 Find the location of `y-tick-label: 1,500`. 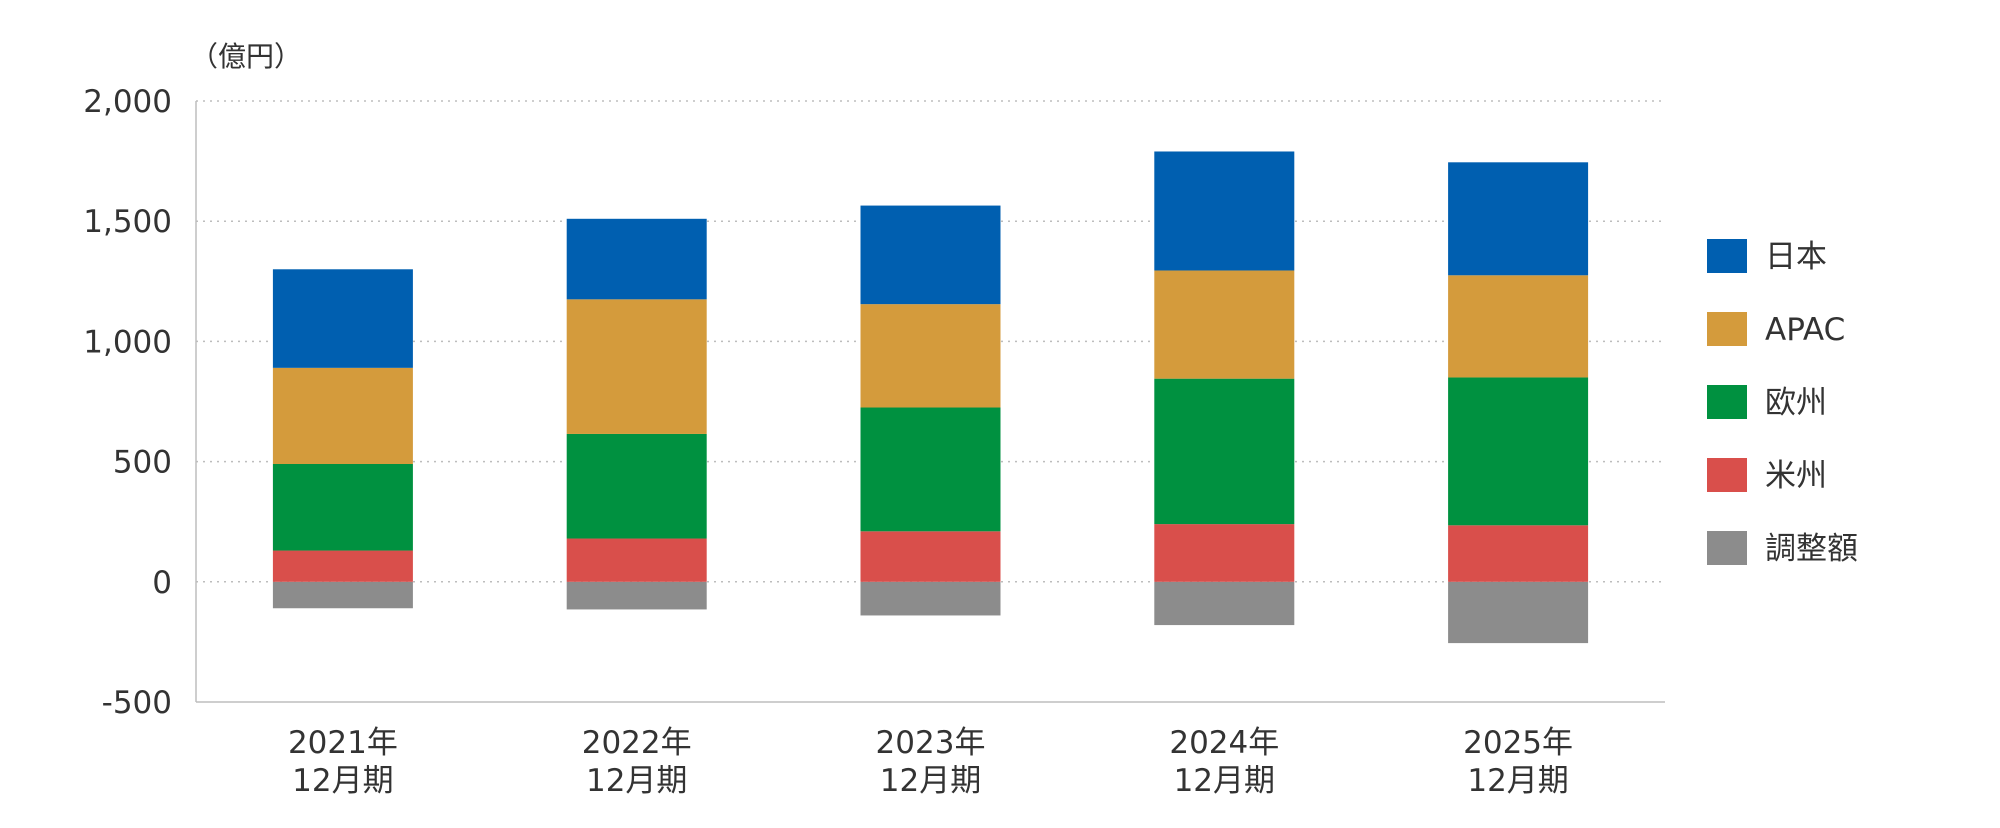

y-tick-label: 1,500 is located at coordinates (127, 222).